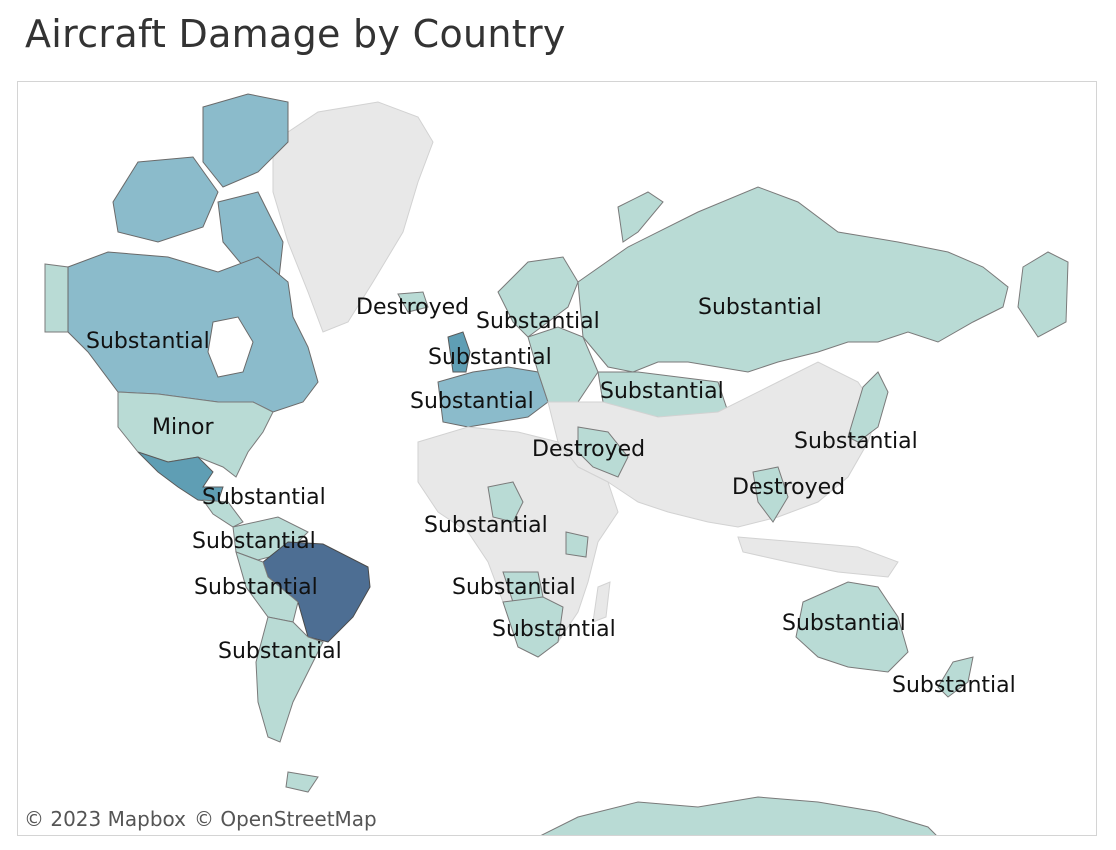 This screenshot has height=850, width=1116. What do you see at coordinates (302, 782) in the screenshot?
I see `falklands-region` at bounding box center [302, 782].